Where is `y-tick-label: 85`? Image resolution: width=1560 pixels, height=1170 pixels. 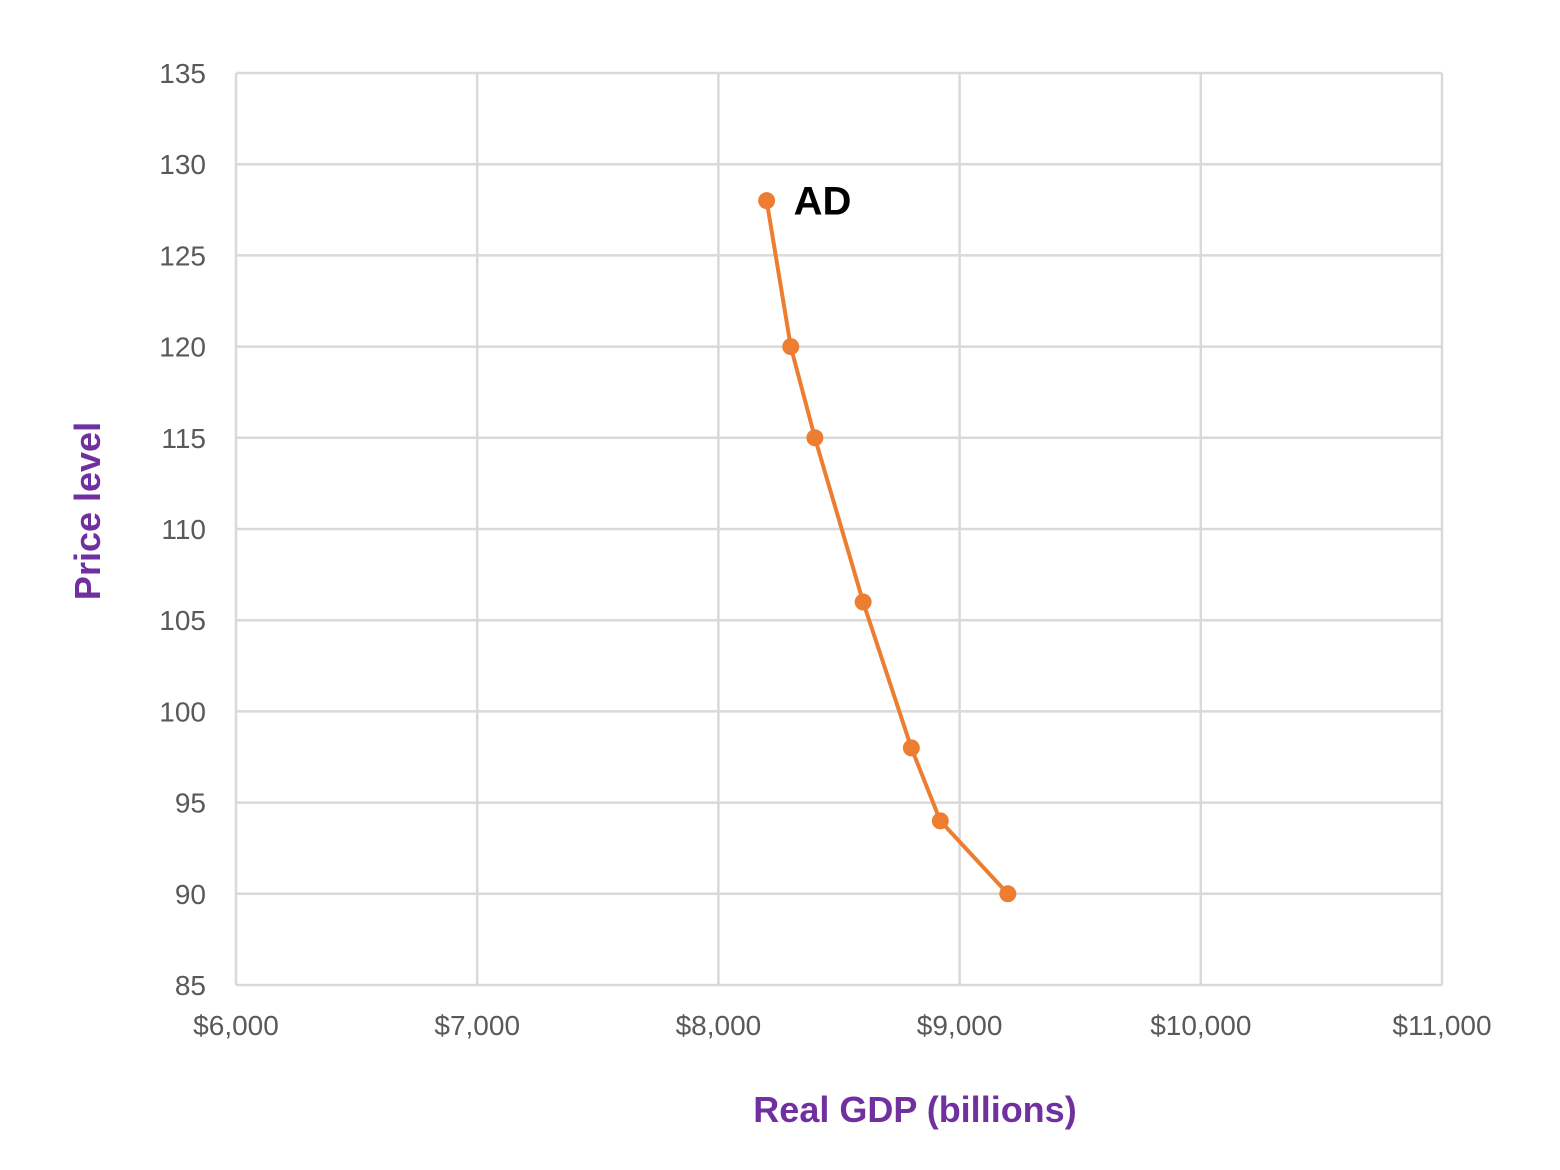 y-tick-label: 85 is located at coordinates (190, 985).